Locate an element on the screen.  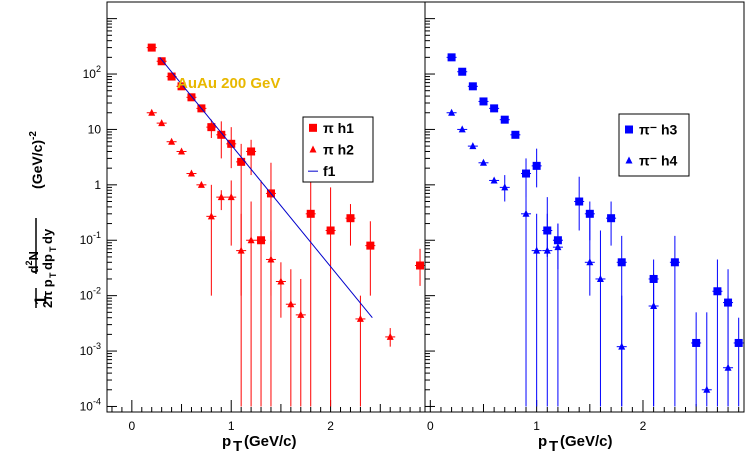
svg-text: 1 d2N (GeV/c)-2 is located at coordinates (37, 218).